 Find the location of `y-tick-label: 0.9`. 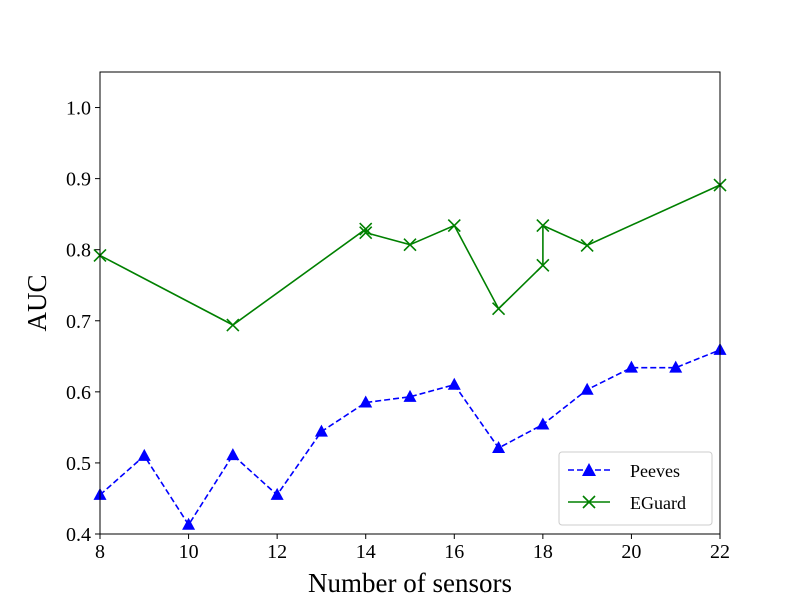

y-tick-label: 0.9 is located at coordinates (78, 180).